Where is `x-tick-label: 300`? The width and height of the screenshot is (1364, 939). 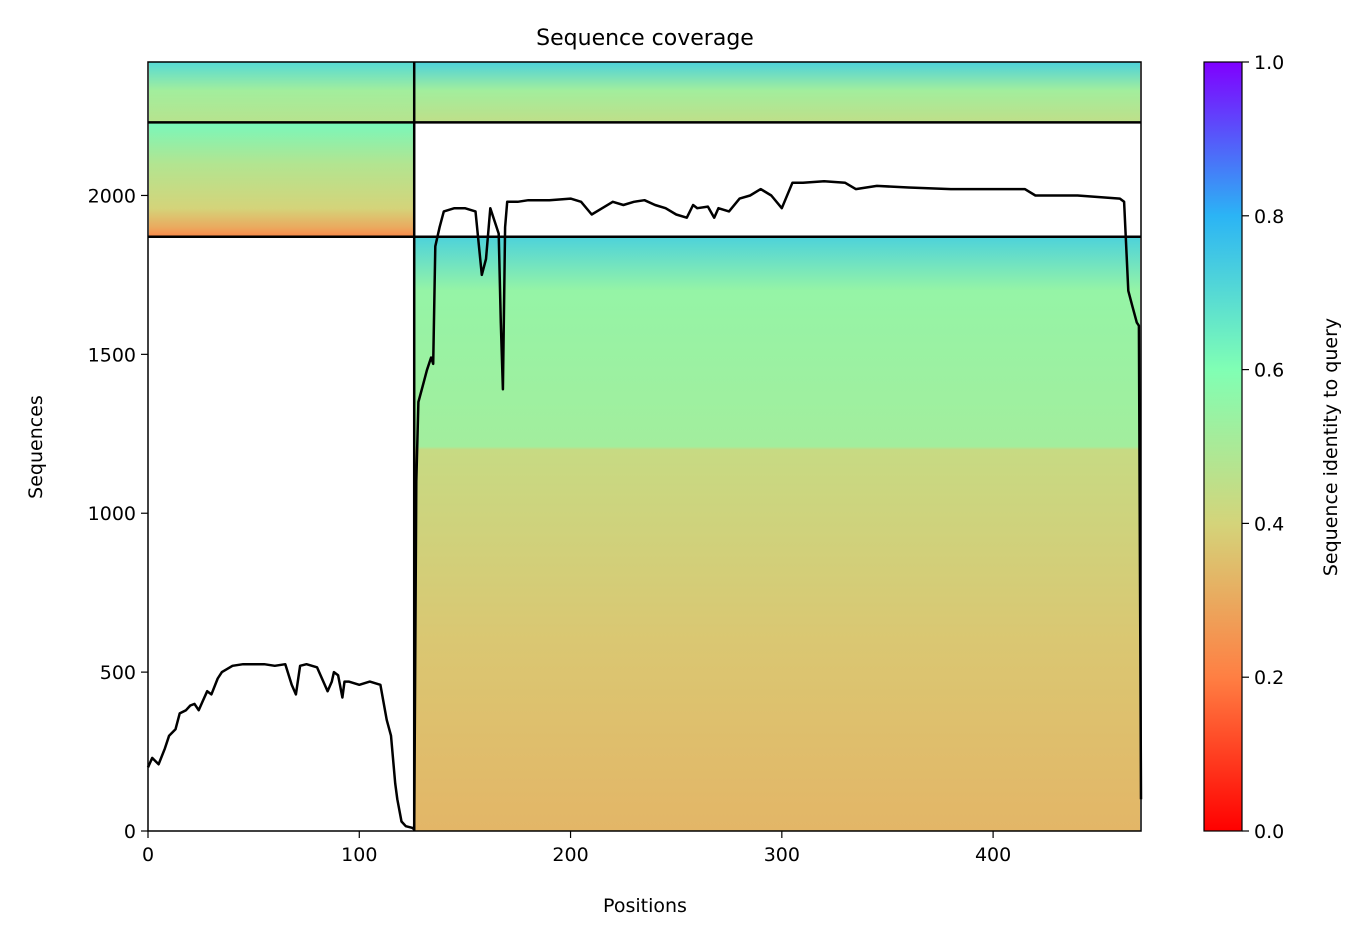
x-tick-label: 300 is located at coordinates (782, 855).